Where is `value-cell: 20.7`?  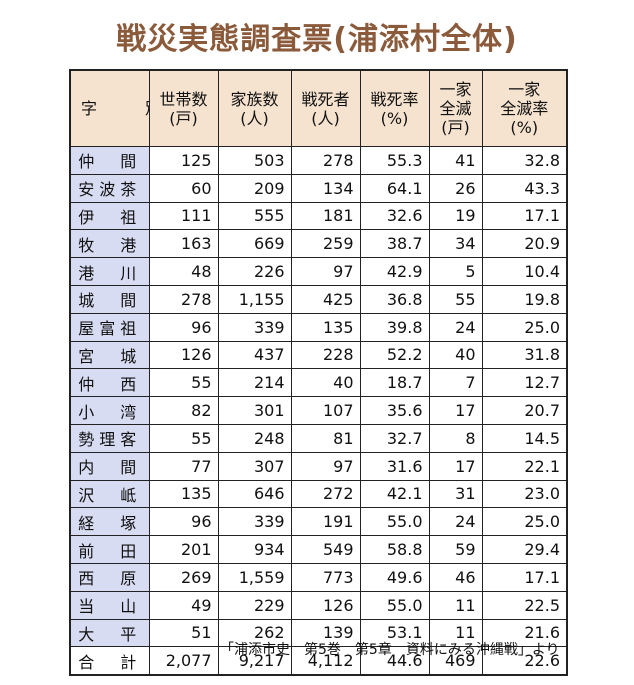 value-cell: 20.7 is located at coordinates (524, 410).